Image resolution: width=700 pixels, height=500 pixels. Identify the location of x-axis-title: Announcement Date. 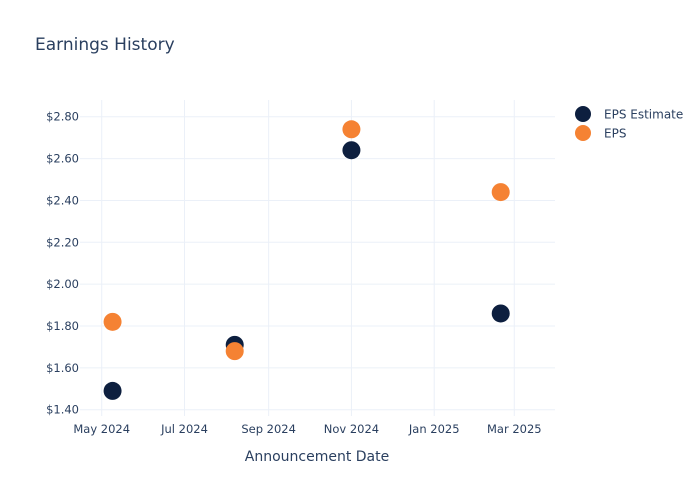
(317, 457).